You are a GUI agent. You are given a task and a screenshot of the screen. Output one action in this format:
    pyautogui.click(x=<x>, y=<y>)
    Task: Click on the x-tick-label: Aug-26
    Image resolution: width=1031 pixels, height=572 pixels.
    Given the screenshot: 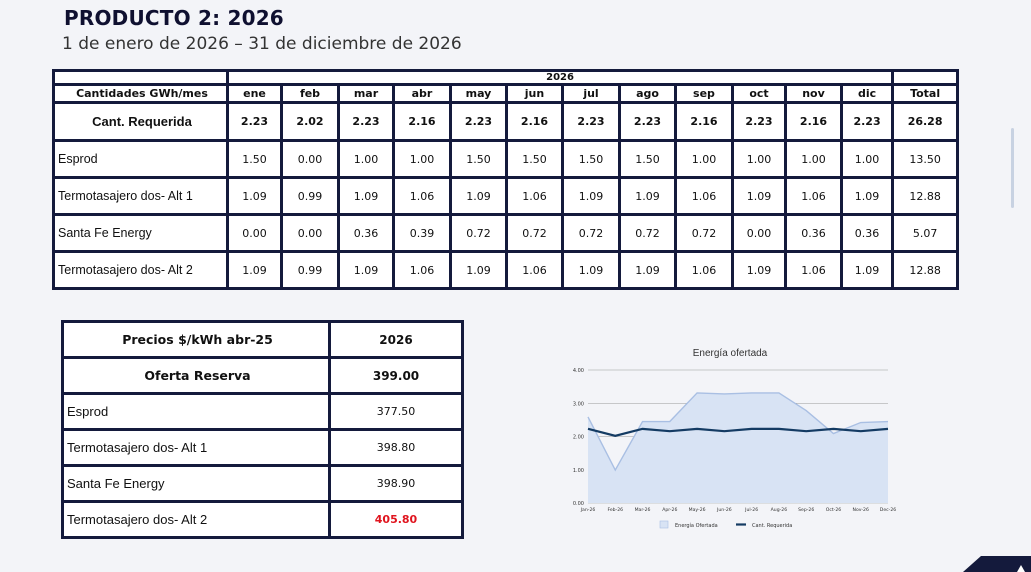 What is the action you would take?
    pyautogui.click(x=779, y=510)
    